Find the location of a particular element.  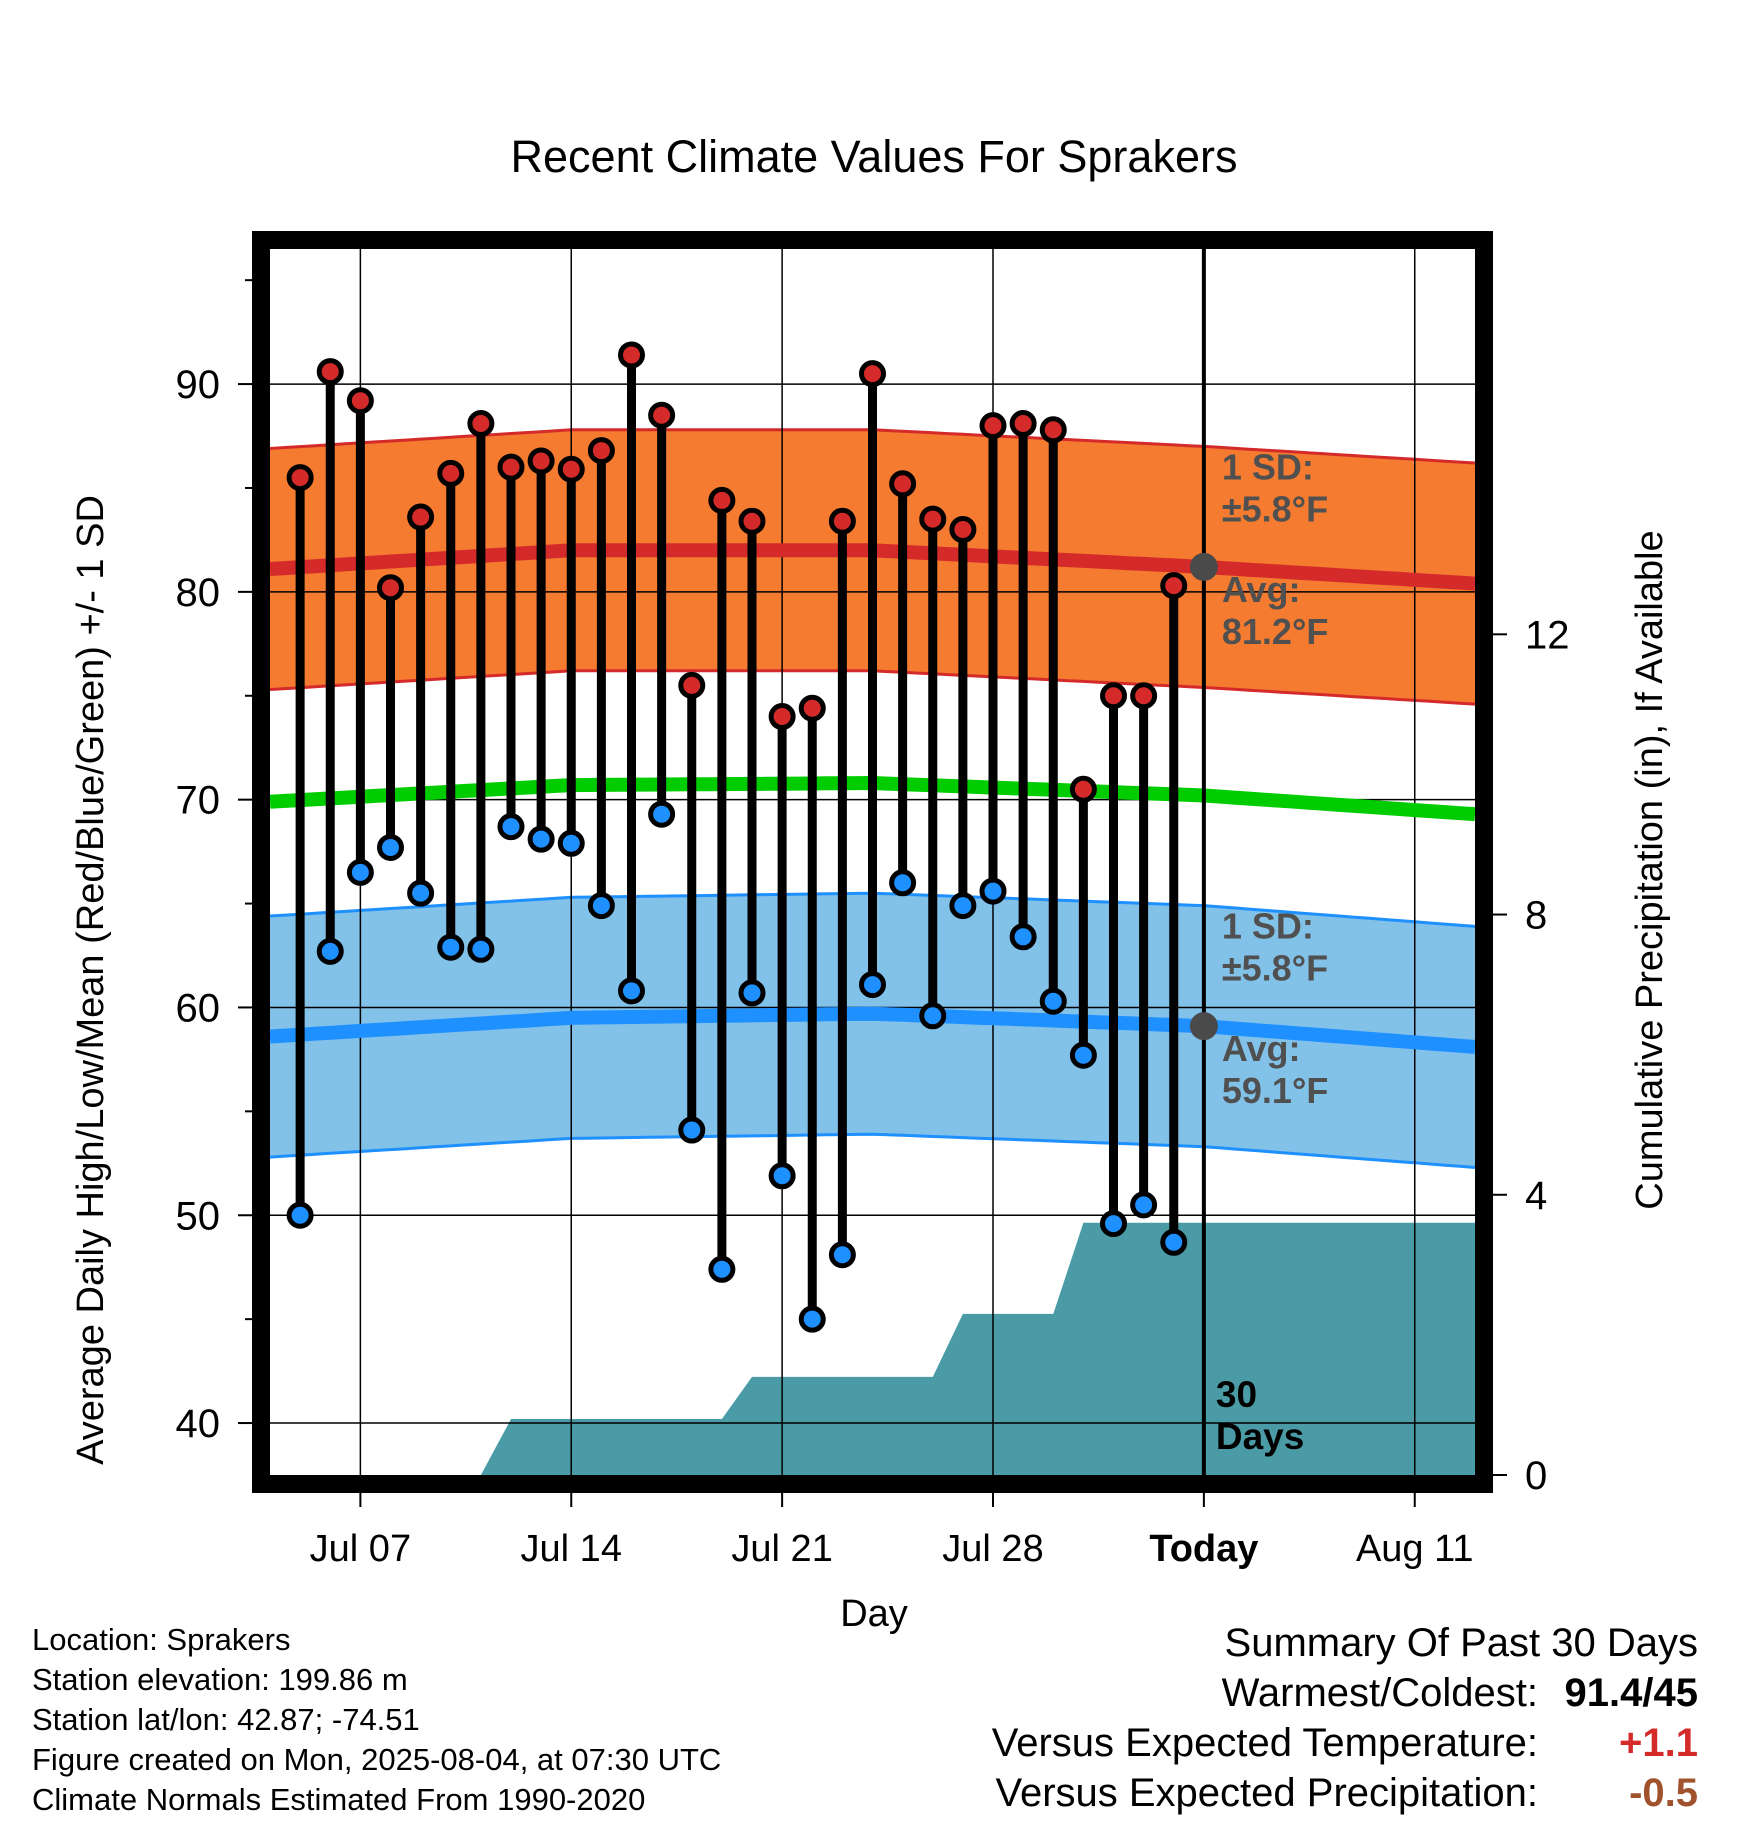

x-tick-label: Aug 11 is located at coordinates (1415, 1549).